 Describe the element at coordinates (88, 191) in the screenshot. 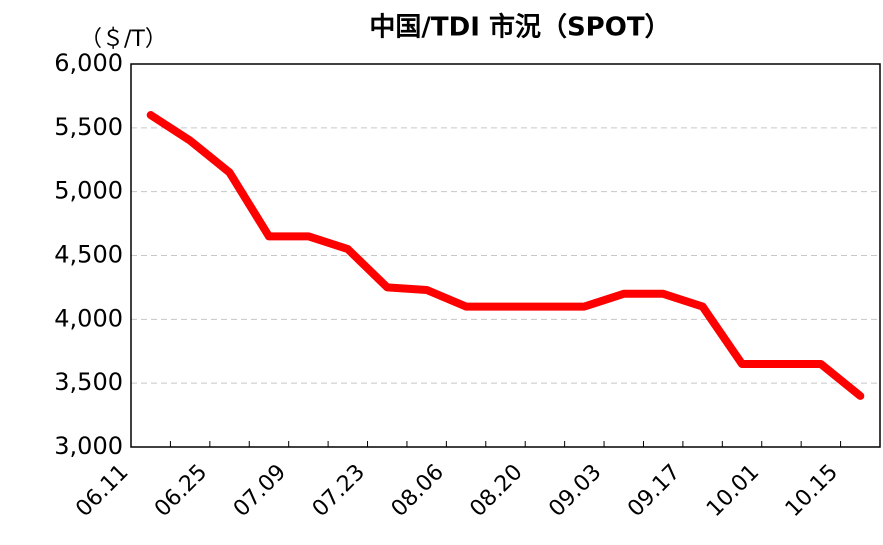

I see `y-tick-label: 5,000` at that location.